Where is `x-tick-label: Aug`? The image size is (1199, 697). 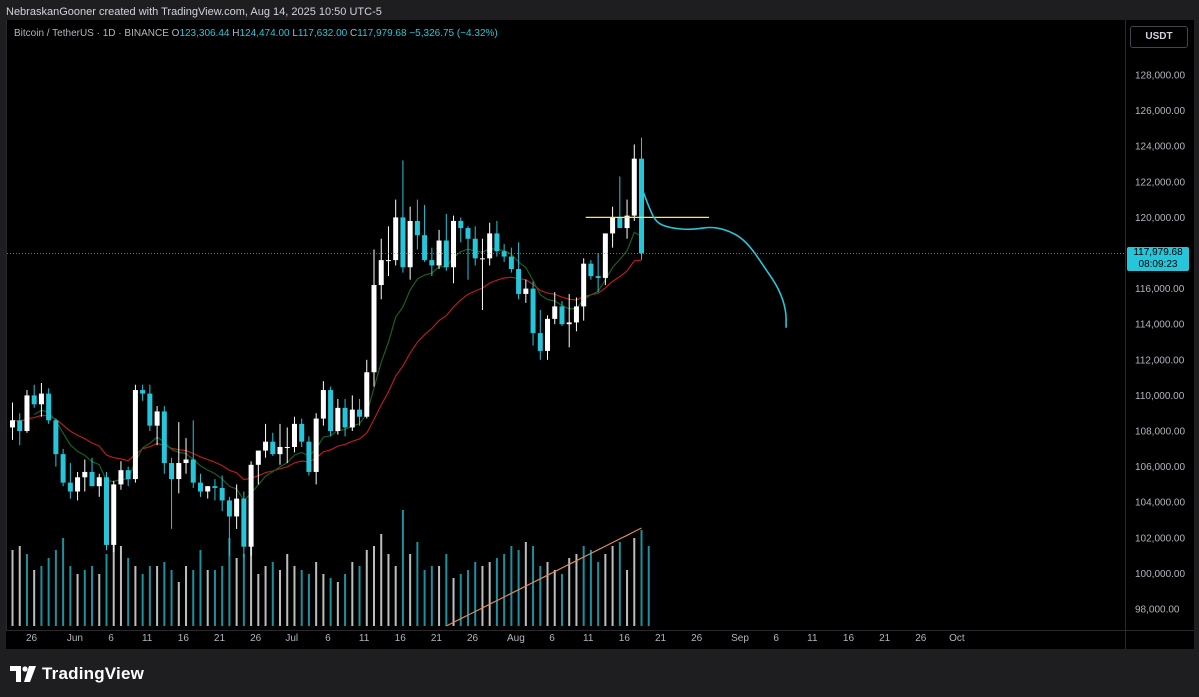
x-tick-label: Aug is located at coordinates (516, 638).